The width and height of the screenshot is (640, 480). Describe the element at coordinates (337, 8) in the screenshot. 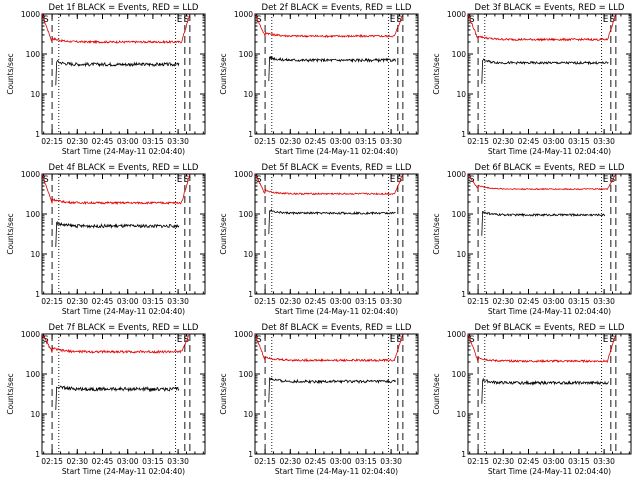

I see `chart-title: Det 2f BLACK = Events, RED = LLD` at that location.